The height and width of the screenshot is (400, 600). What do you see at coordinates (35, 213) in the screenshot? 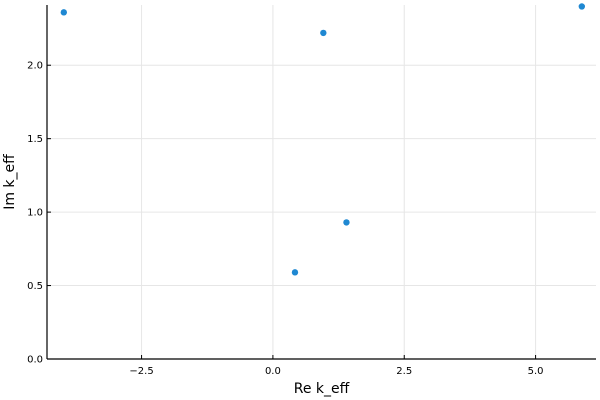
I see `y-tick-label: 1.0` at bounding box center [35, 213].